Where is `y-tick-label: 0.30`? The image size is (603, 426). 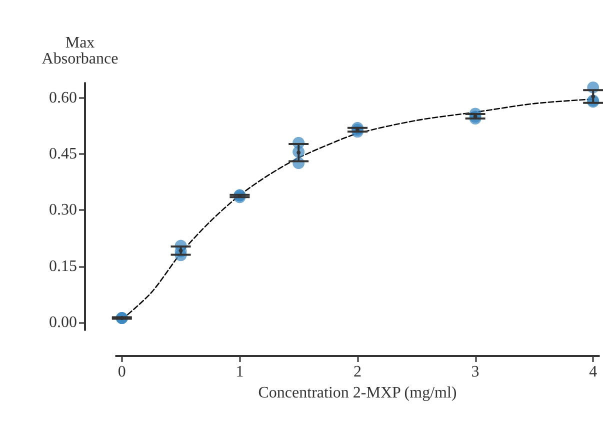
y-tick-label: 0.30 is located at coordinates (63, 210).